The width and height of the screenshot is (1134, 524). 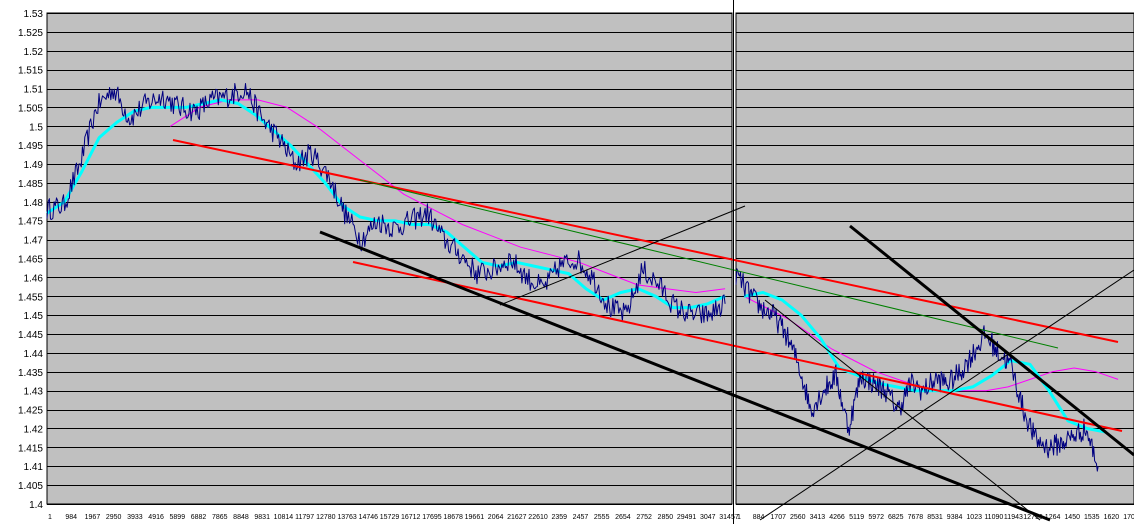 I want to click on y-tick-label: 1.515, so click(x=30, y=71).